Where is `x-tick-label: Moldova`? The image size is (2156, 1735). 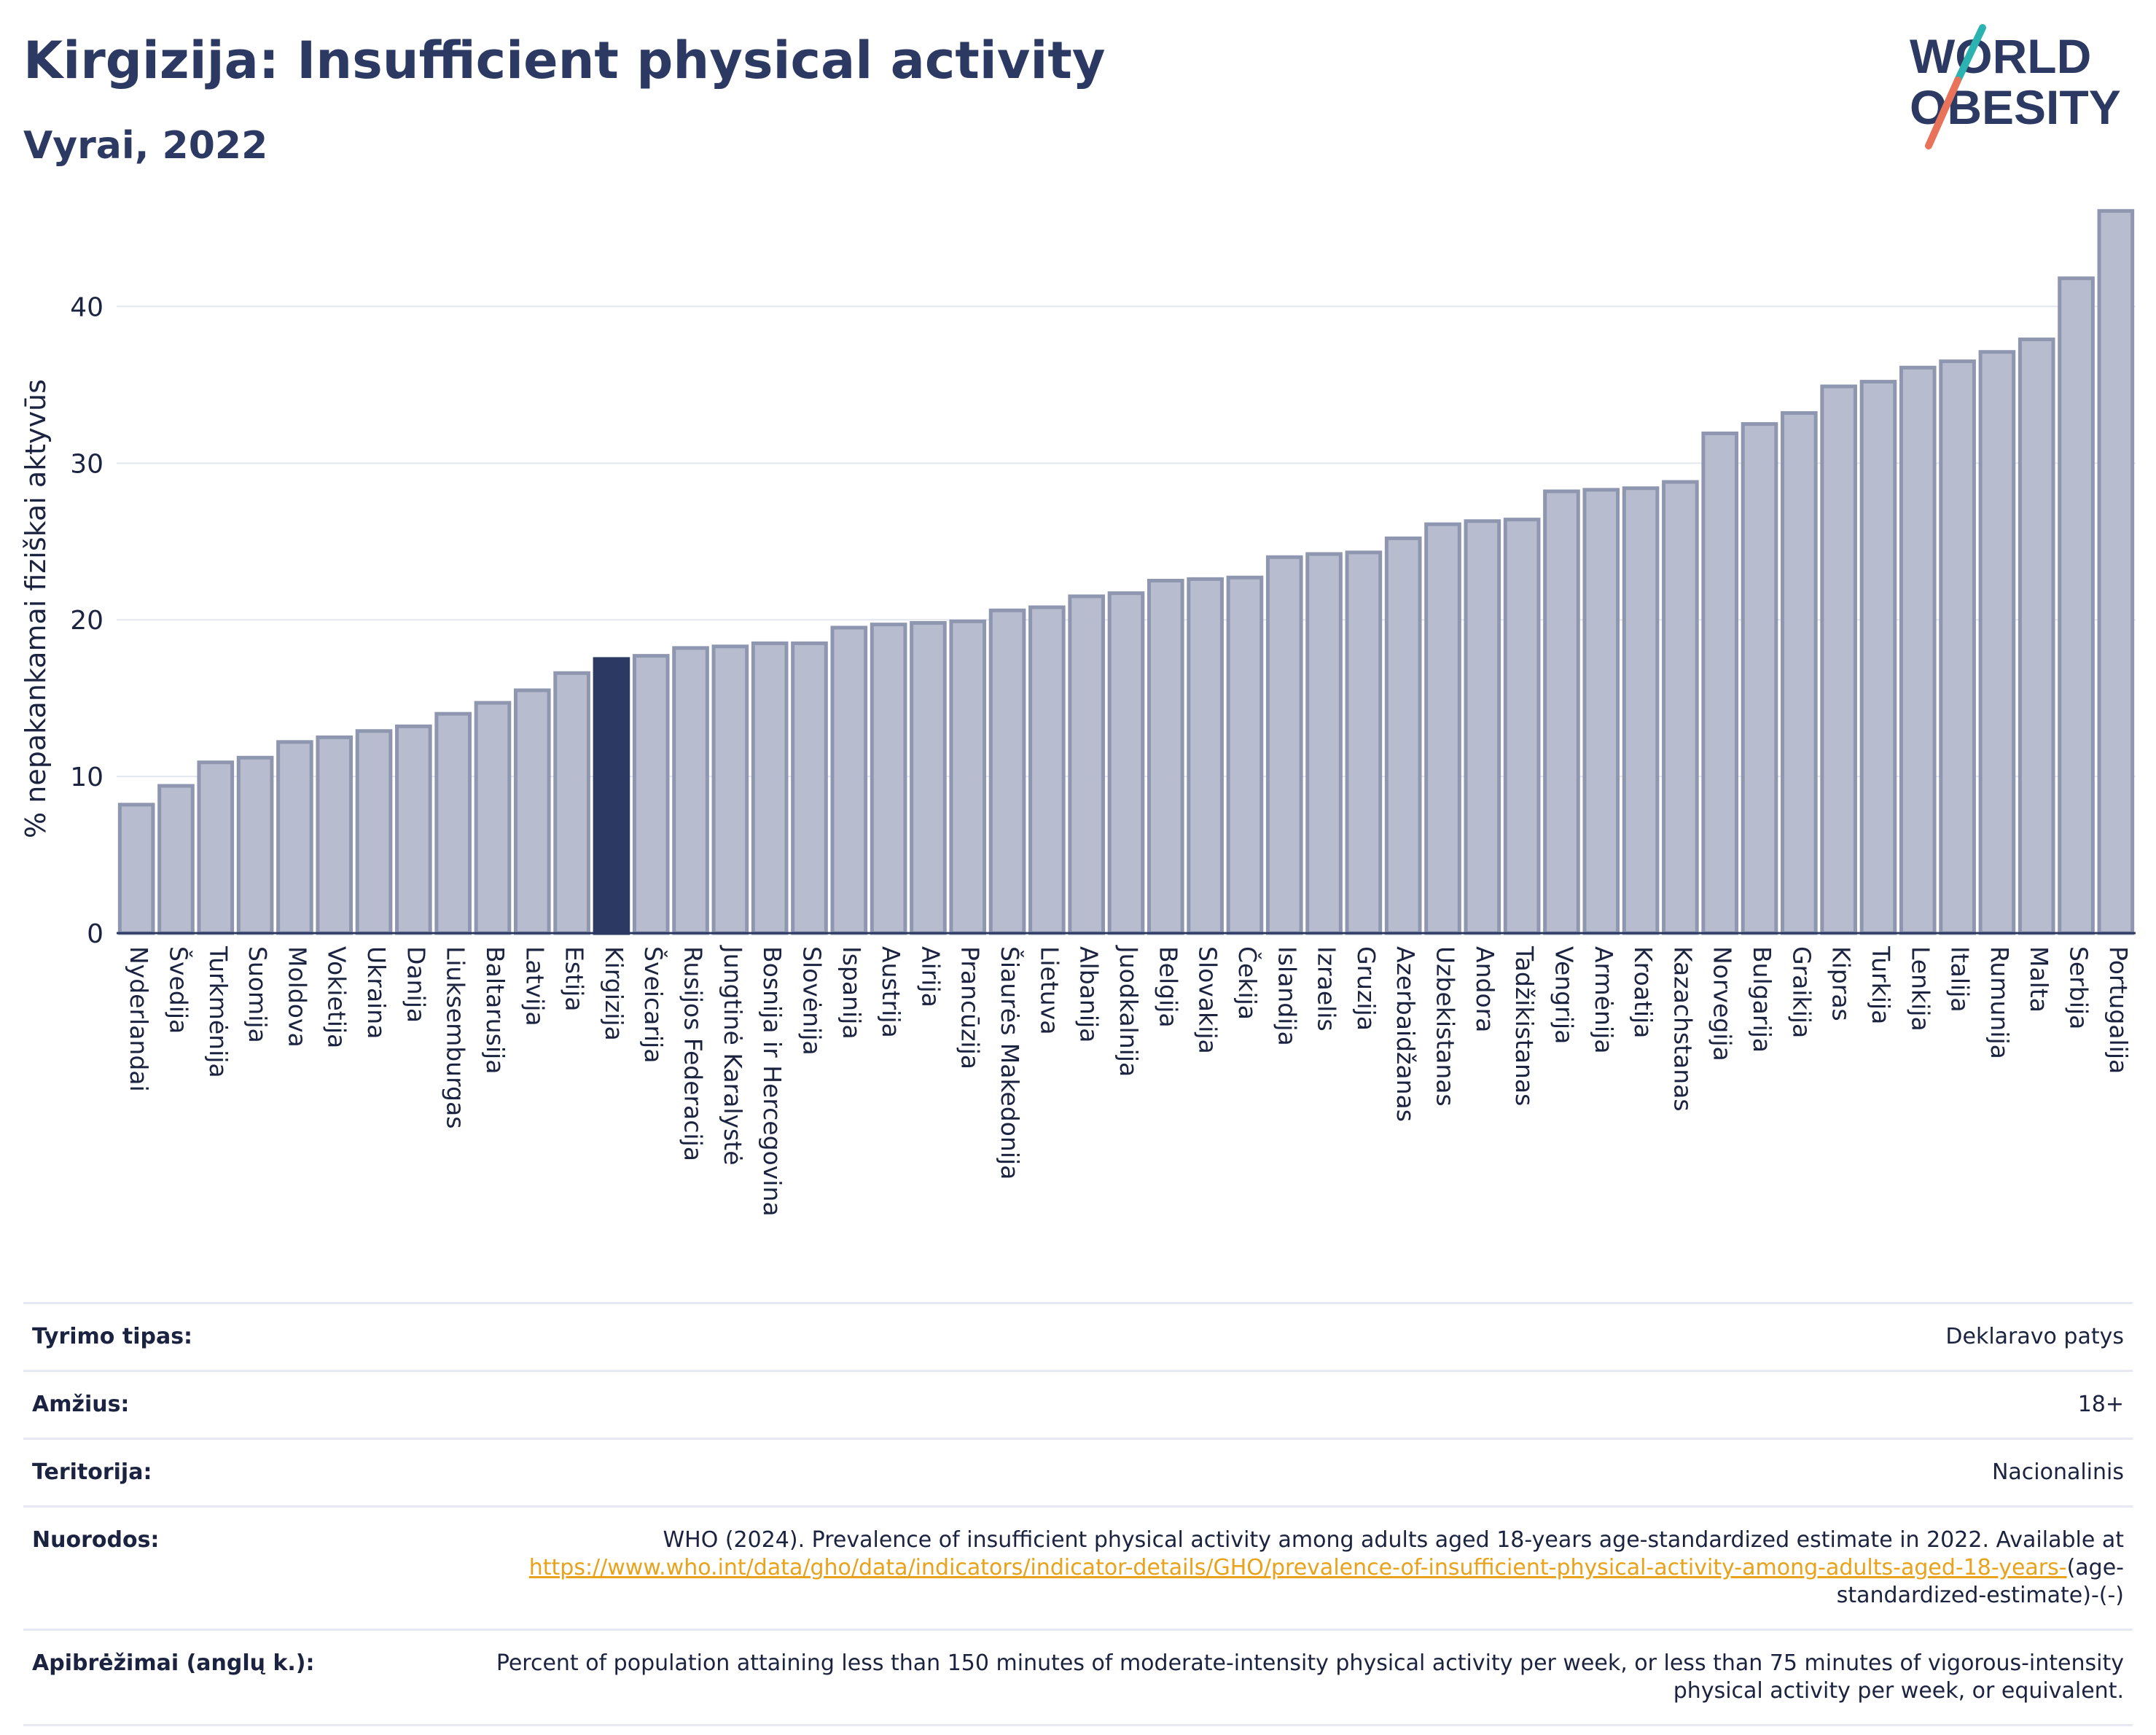
x-tick-label: Moldova is located at coordinates (297, 997).